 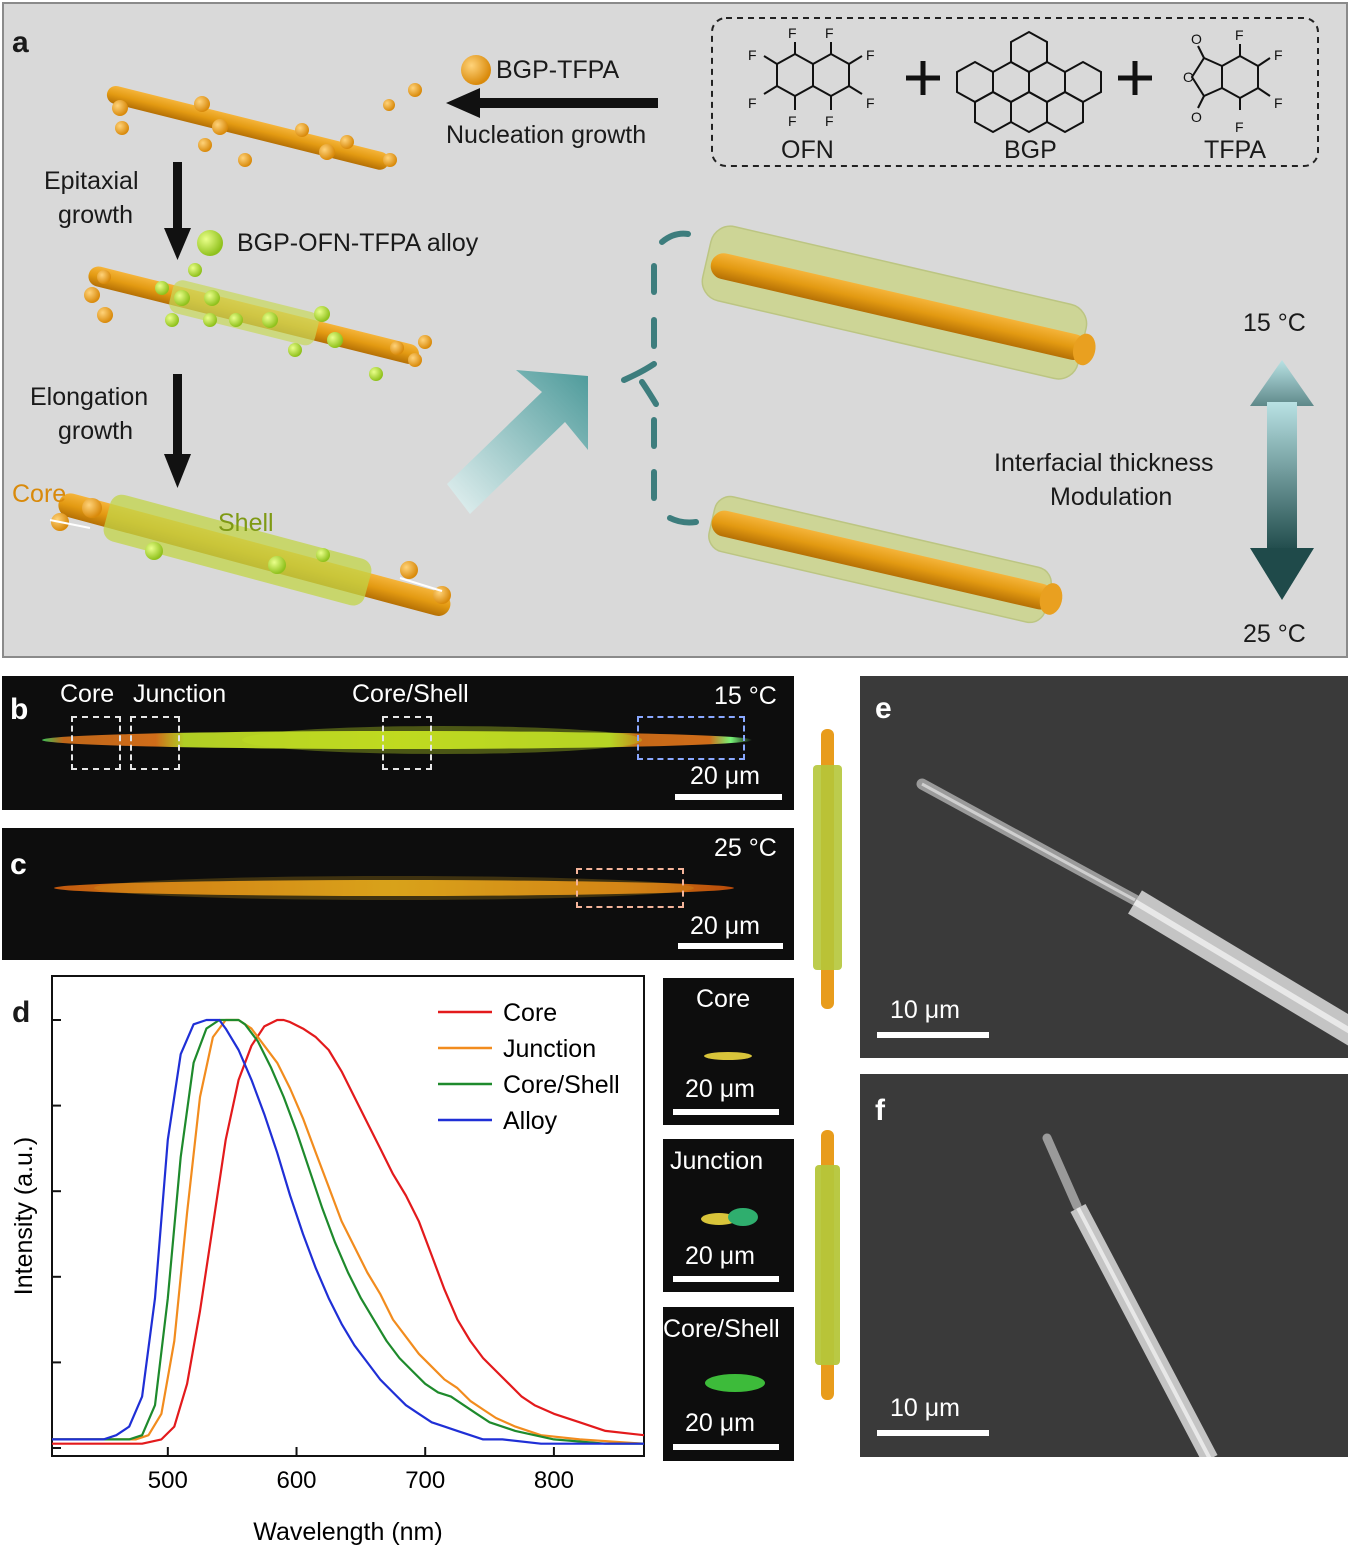 What do you see at coordinates (398, 894) in the screenshot?
I see `panel-c-image: 25 °C 20 μm` at bounding box center [398, 894].